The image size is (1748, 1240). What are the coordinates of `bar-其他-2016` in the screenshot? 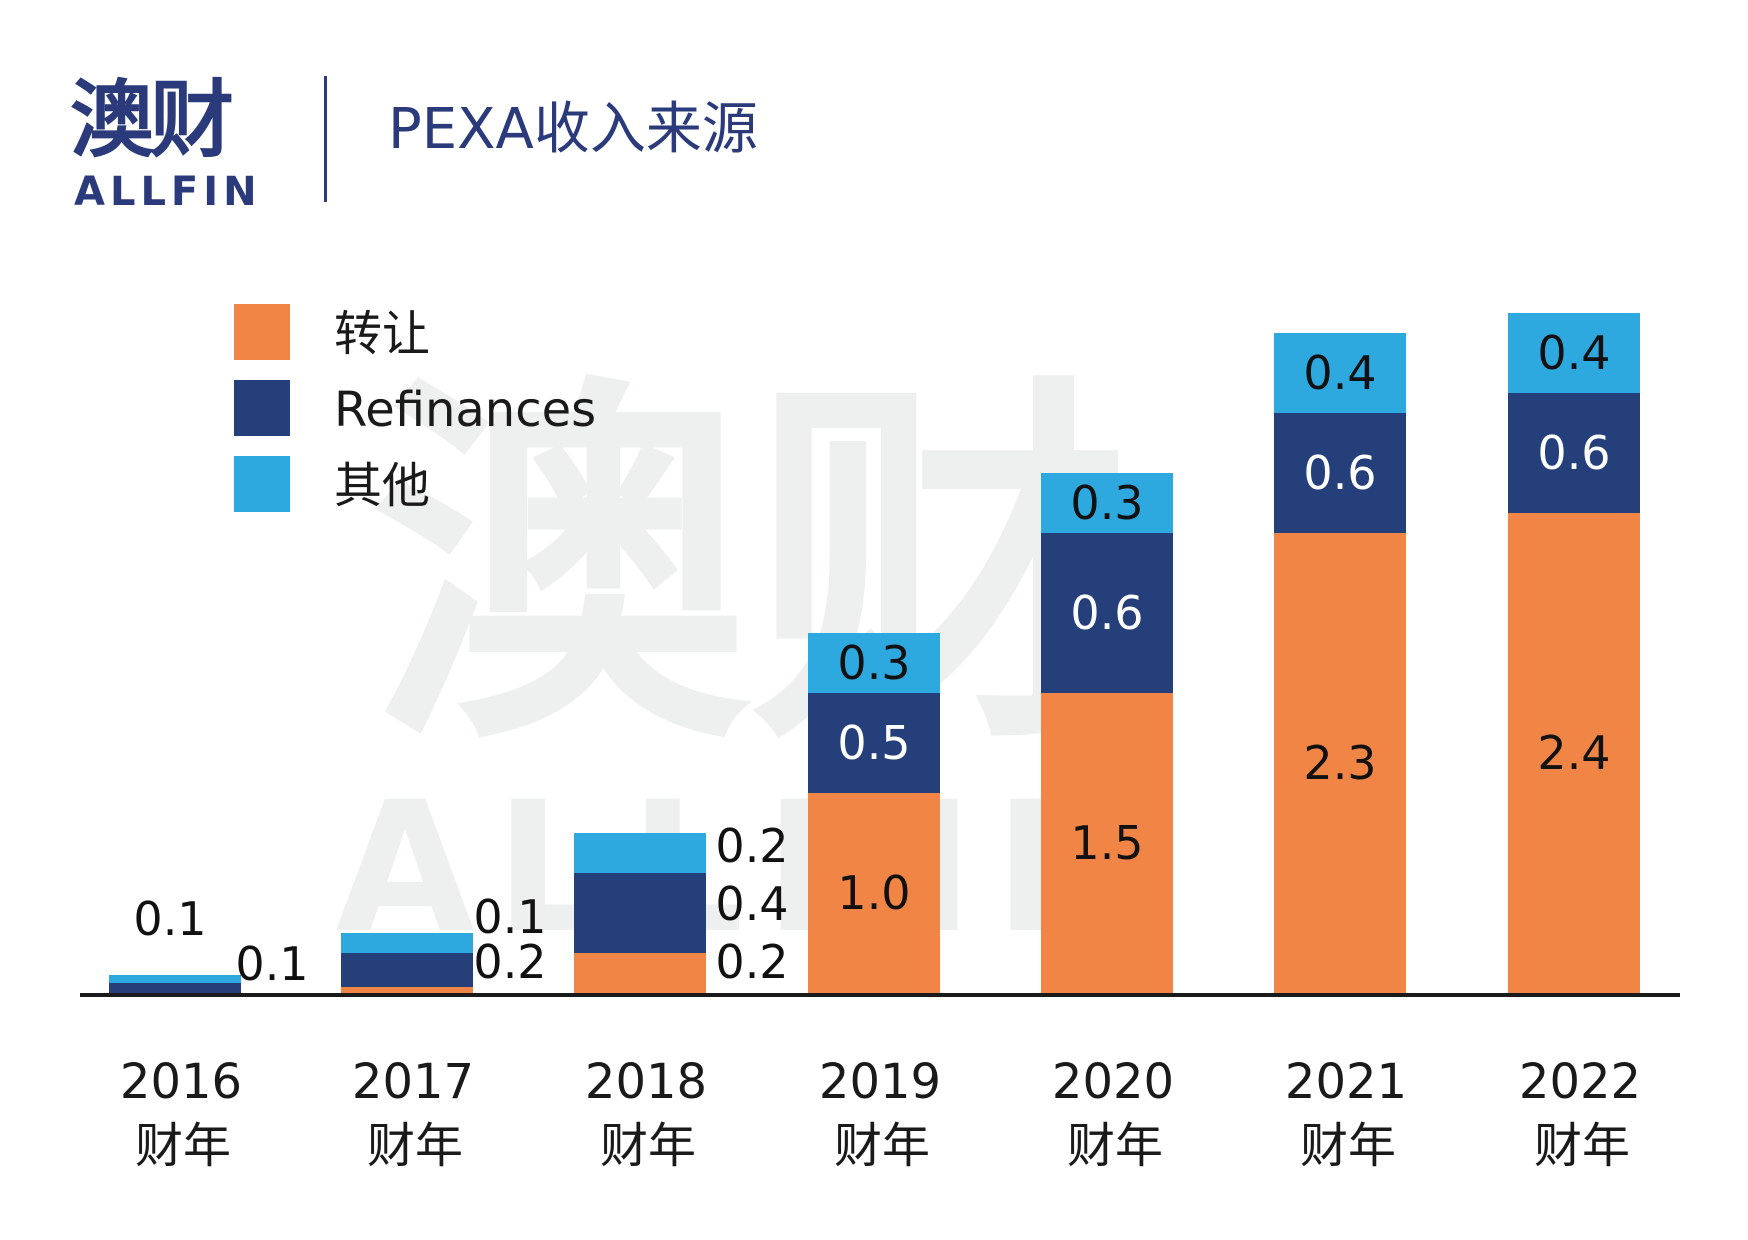 It's located at (175, 979).